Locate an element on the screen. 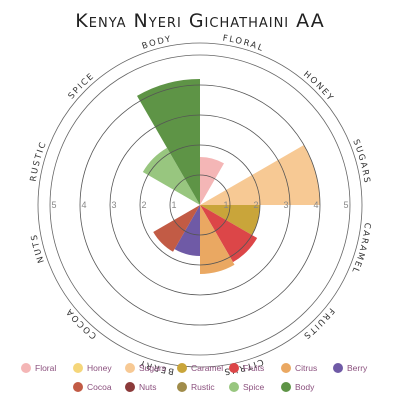 Image resolution: width=400 pixels, height=400 pixels. legend-label: Rustic is located at coordinates (203, 387).